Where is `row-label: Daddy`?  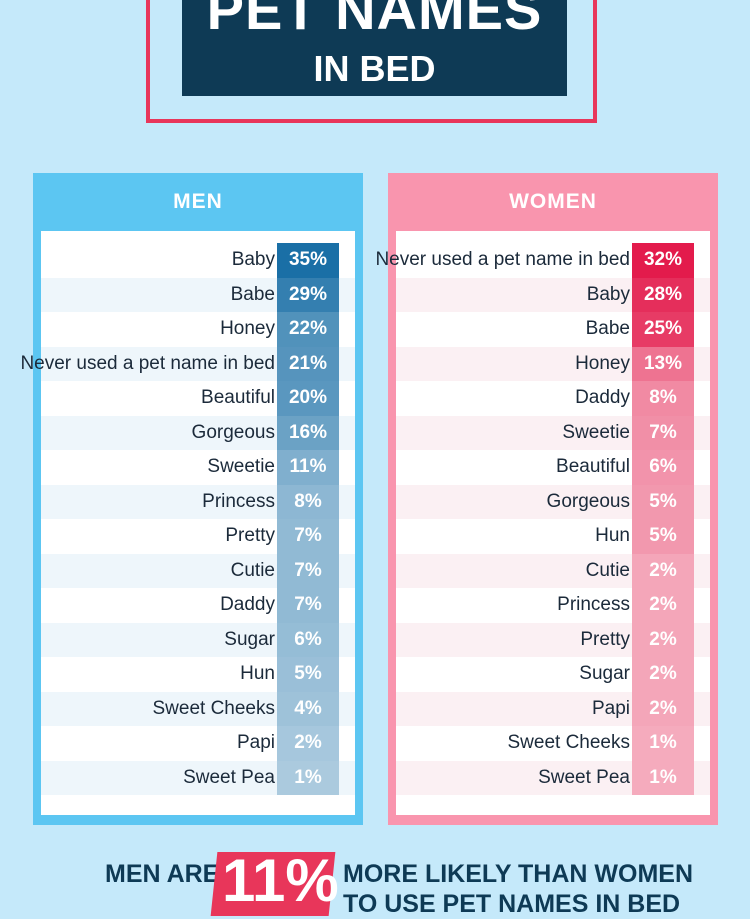
row-label: Daddy is located at coordinates (247, 604).